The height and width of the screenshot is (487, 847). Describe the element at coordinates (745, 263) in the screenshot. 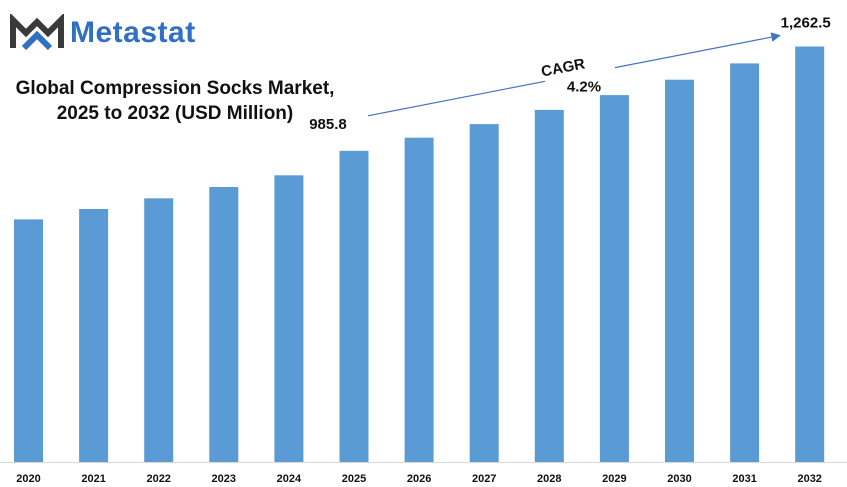

I see `bar-2031` at that location.